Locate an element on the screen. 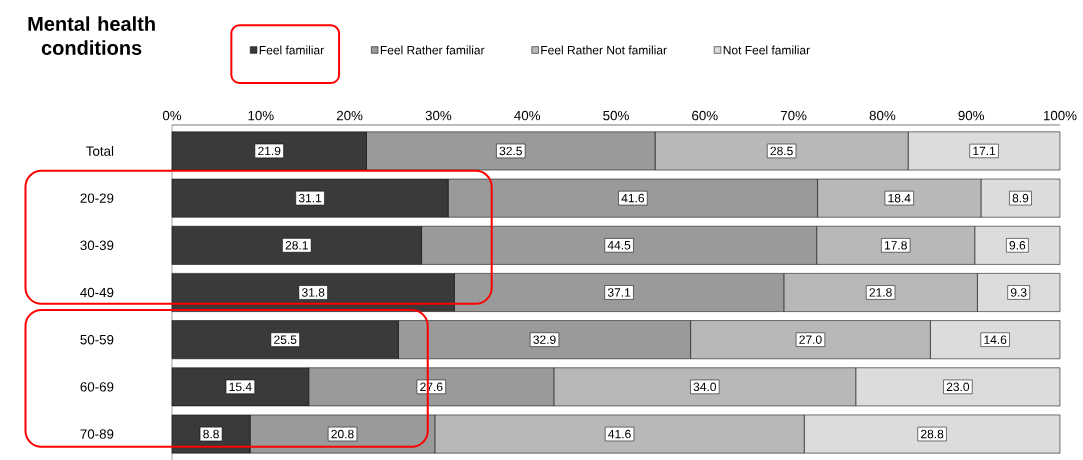 Image resolution: width=1083 pixels, height=460 pixels. x-tick-label: 40% is located at coordinates (527, 115).